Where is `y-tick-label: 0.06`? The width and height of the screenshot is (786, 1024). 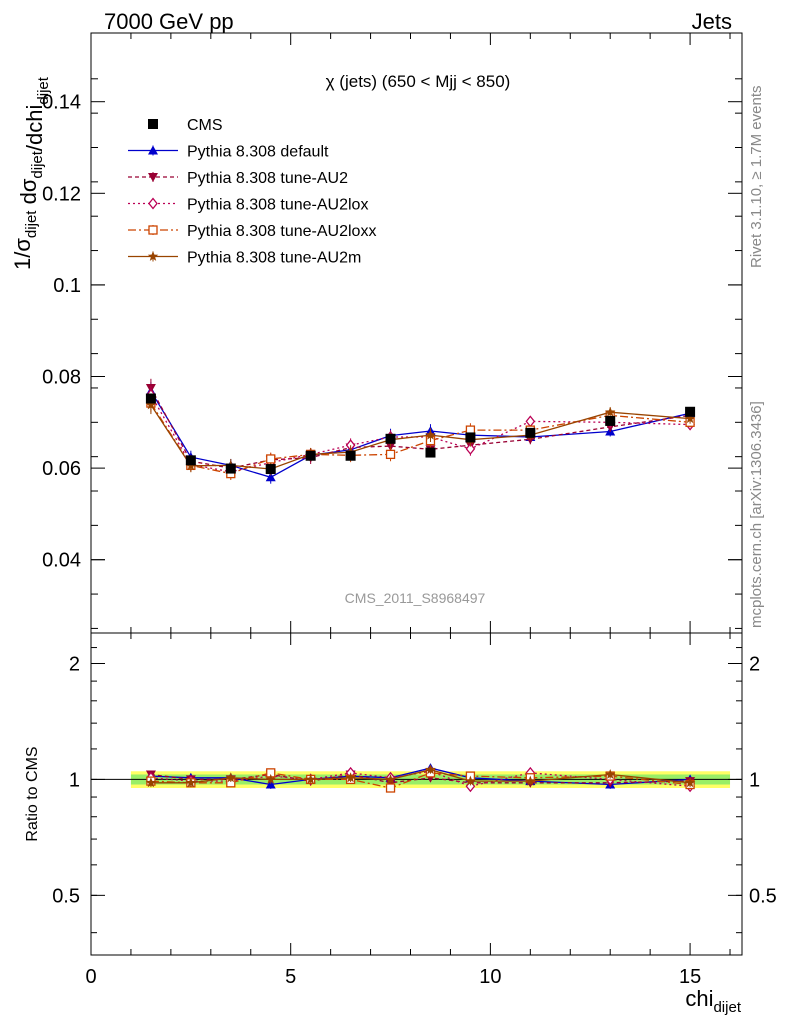
y-tick-label: 0.06 is located at coordinates (61, 469).